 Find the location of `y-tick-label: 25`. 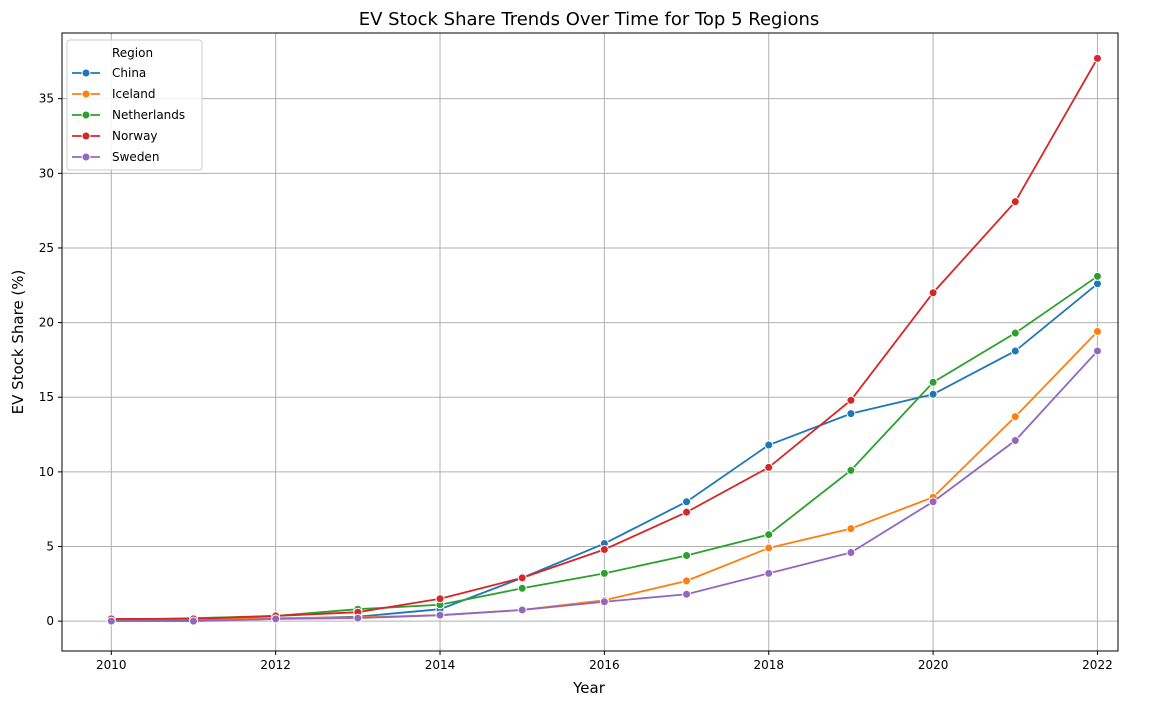

y-tick-label: 25 is located at coordinates (46, 248).